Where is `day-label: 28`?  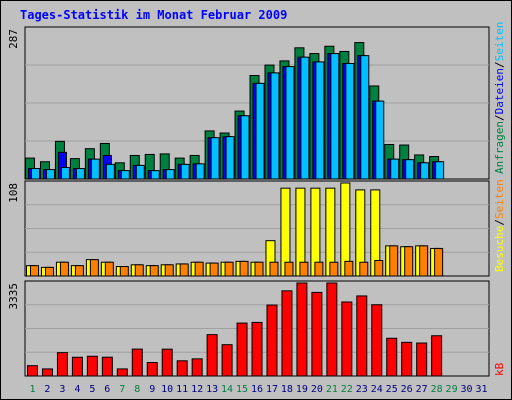
day-label: 28 is located at coordinates (437, 389).